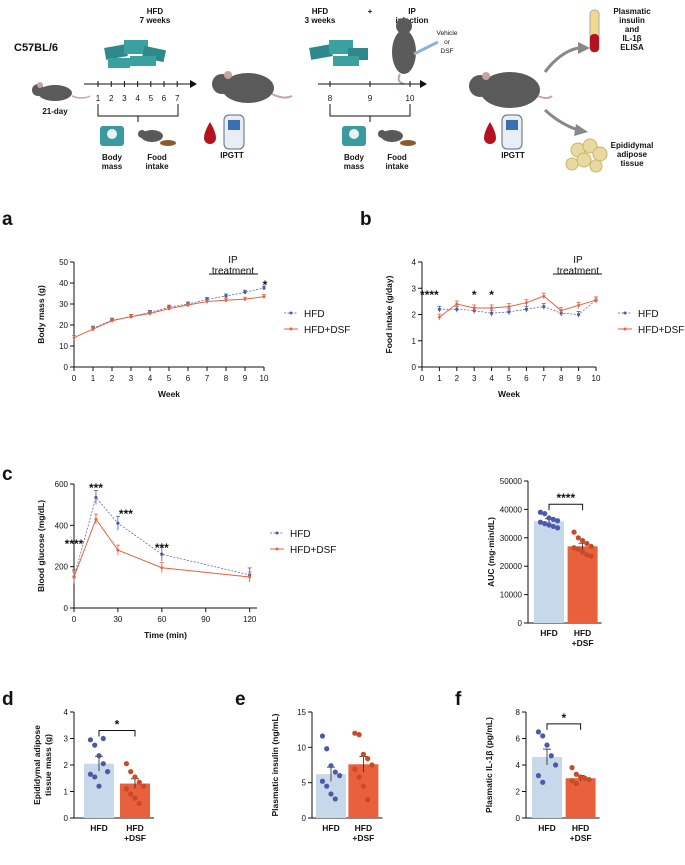 The image size is (685, 865). What do you see at coordinates (565, 498) in the screenshot?
I see `significance-star: ****` at bounding box center [565, 498].